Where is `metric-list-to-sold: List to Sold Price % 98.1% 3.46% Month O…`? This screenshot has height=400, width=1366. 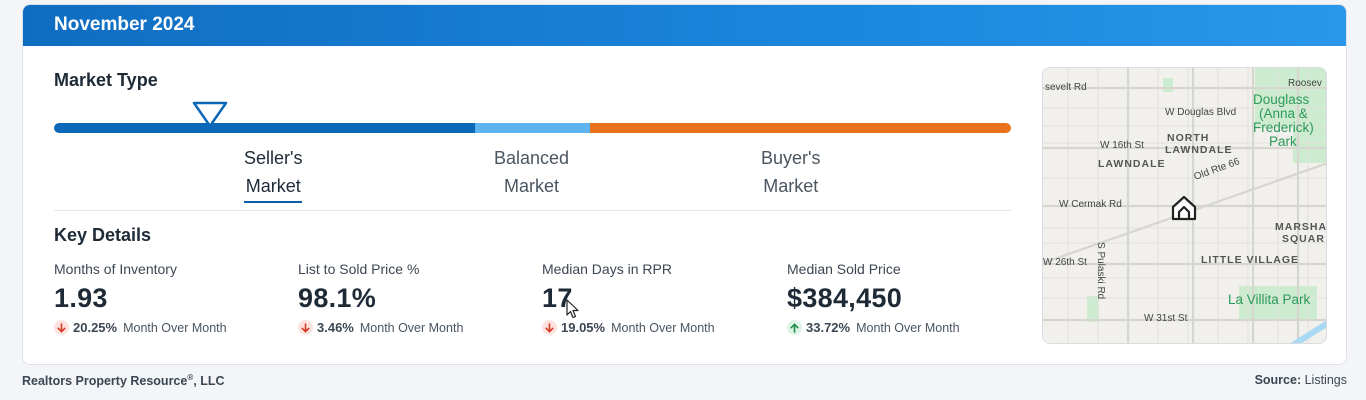
metric-list-to-sold: List to Sold Price % 98.1% 3.46% Month O… is located at coordinates (418, 298).